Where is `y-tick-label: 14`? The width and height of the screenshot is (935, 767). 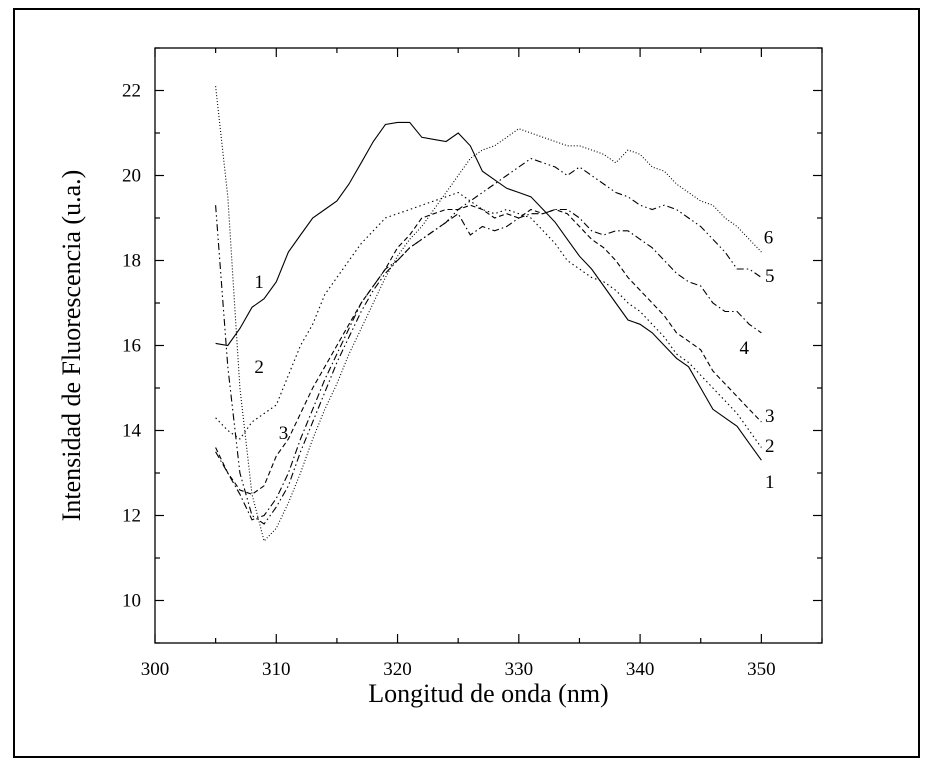 y-tick-label: 14 is located at coordinates (132, 431).